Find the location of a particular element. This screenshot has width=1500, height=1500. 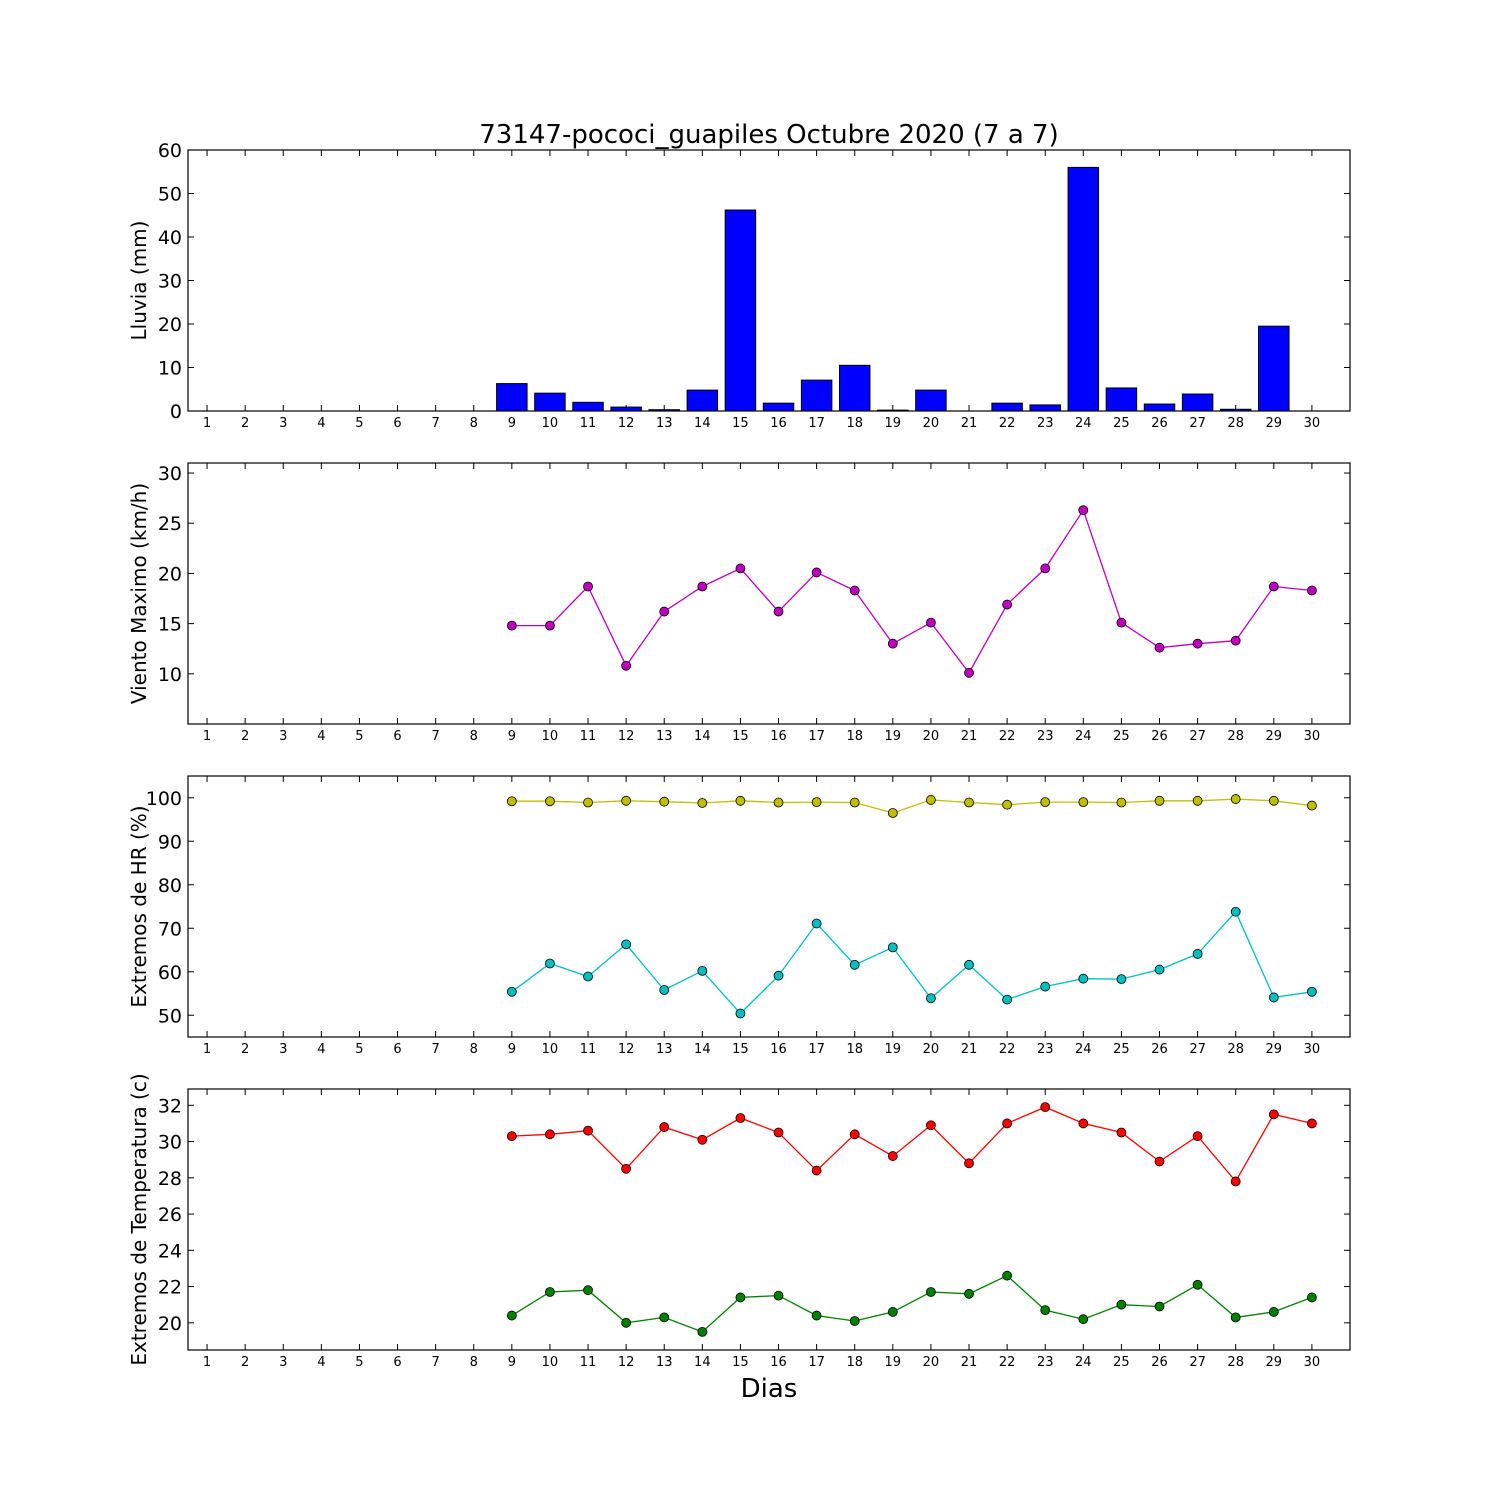

y-tick-label: 10 is located at coordinates (170, 675).